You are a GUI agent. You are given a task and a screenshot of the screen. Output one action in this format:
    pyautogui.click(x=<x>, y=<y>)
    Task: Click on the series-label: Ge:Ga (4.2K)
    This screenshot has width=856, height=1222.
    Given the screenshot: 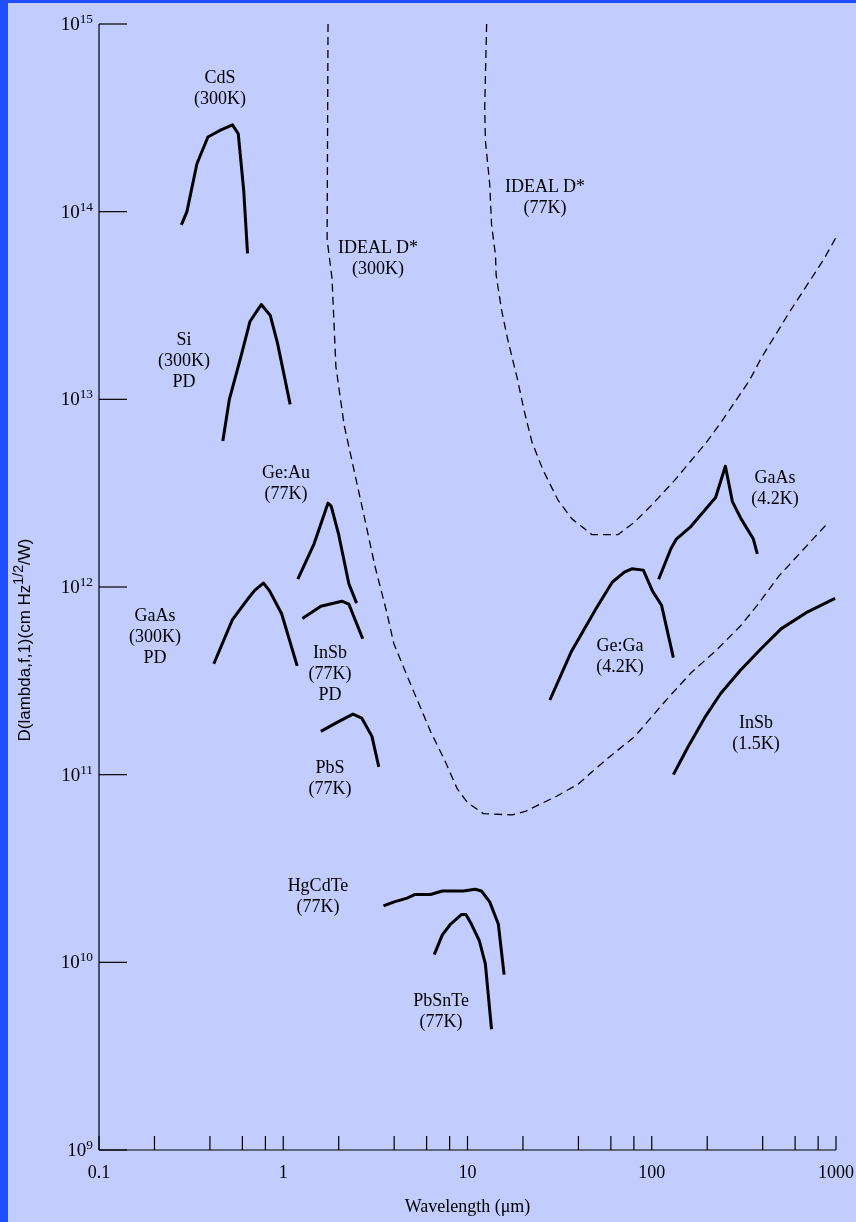 What is the action you would take?
    pyautogui.click(x=620, y=656)
    